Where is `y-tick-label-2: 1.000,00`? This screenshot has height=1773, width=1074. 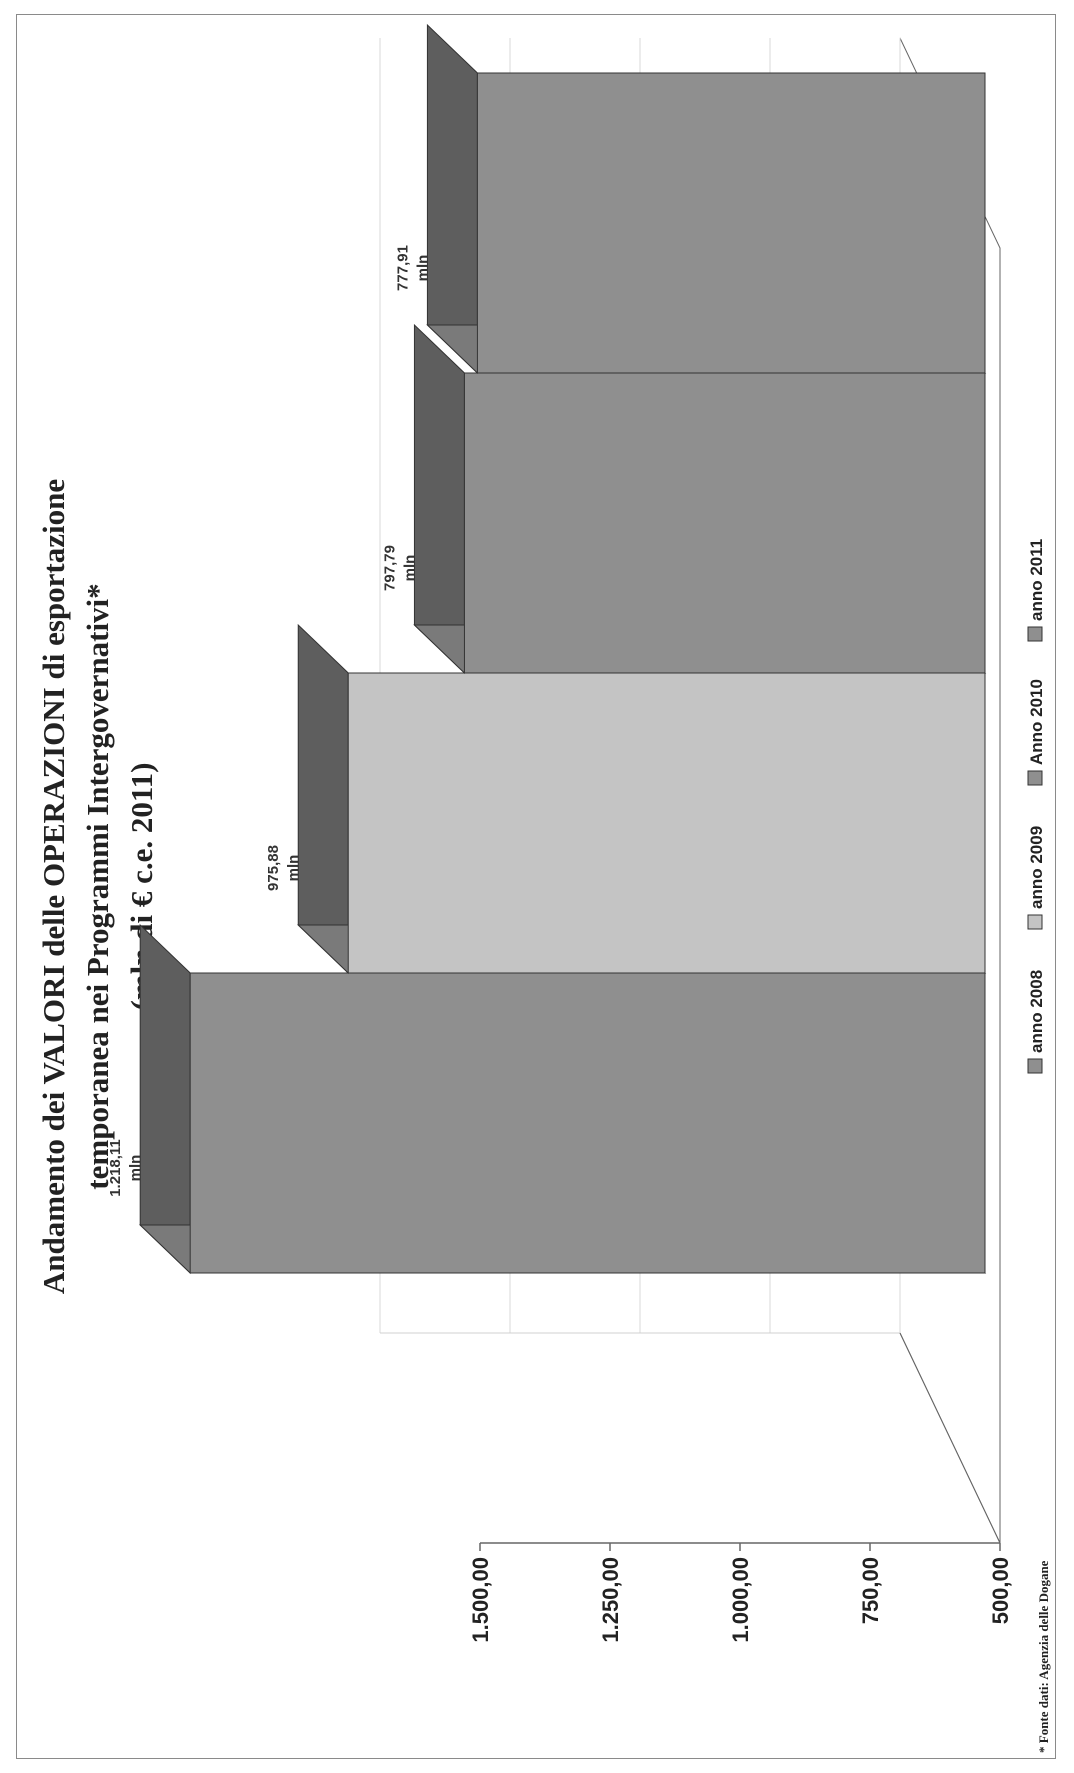
y-tick-label-2: 1.000,00 is located at coordinates (740, 1600).